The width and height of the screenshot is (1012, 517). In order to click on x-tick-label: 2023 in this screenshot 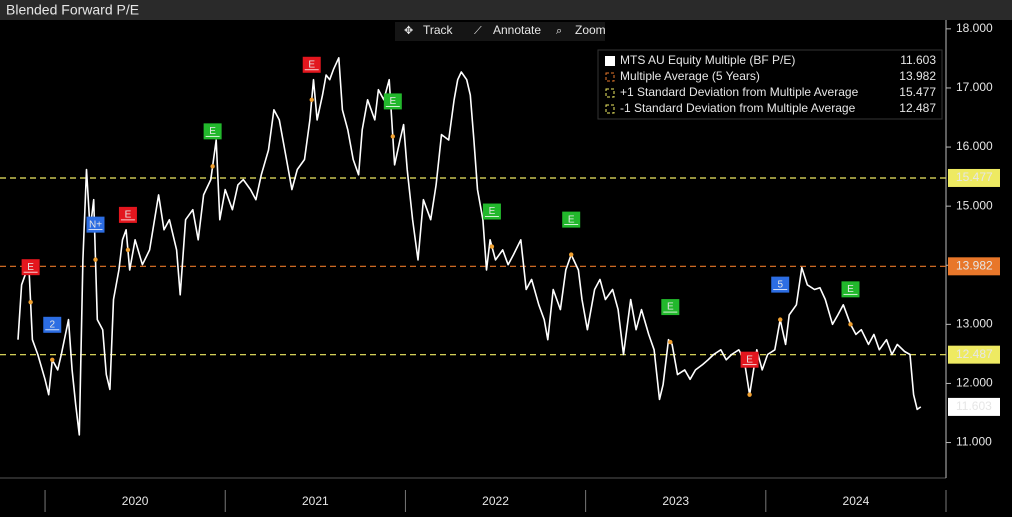, I will do `click(675, 501)`.